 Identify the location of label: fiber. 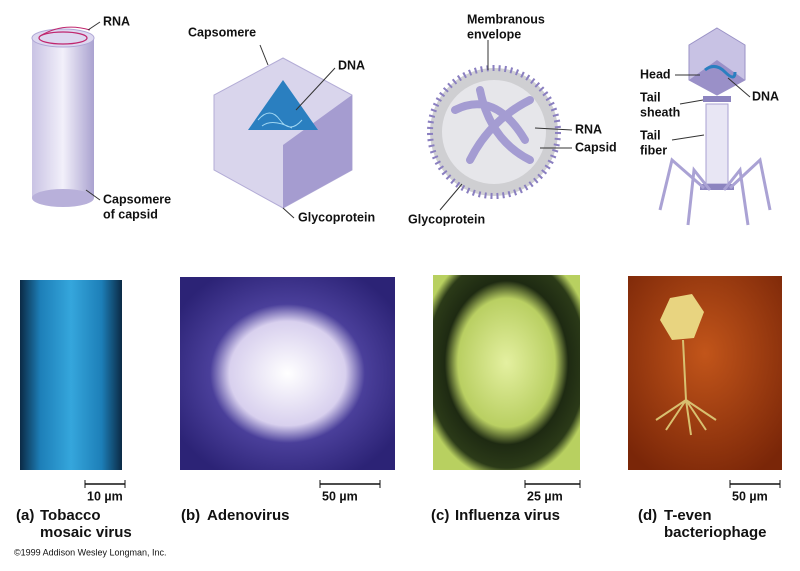
(653, 150).